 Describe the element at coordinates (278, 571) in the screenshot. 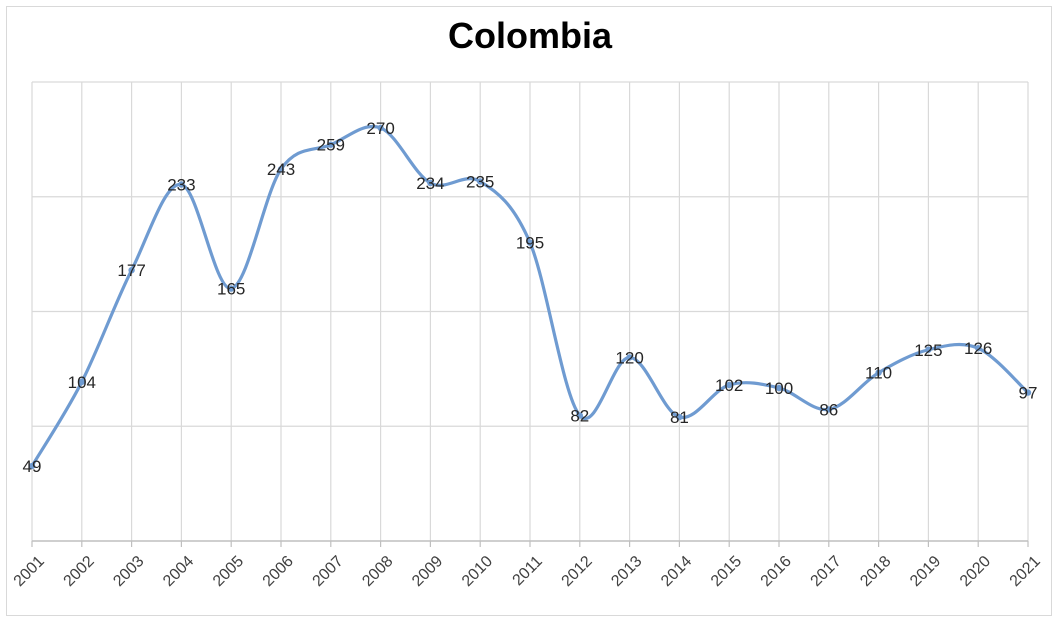

I see `x-tick-label: 2006` at that location.